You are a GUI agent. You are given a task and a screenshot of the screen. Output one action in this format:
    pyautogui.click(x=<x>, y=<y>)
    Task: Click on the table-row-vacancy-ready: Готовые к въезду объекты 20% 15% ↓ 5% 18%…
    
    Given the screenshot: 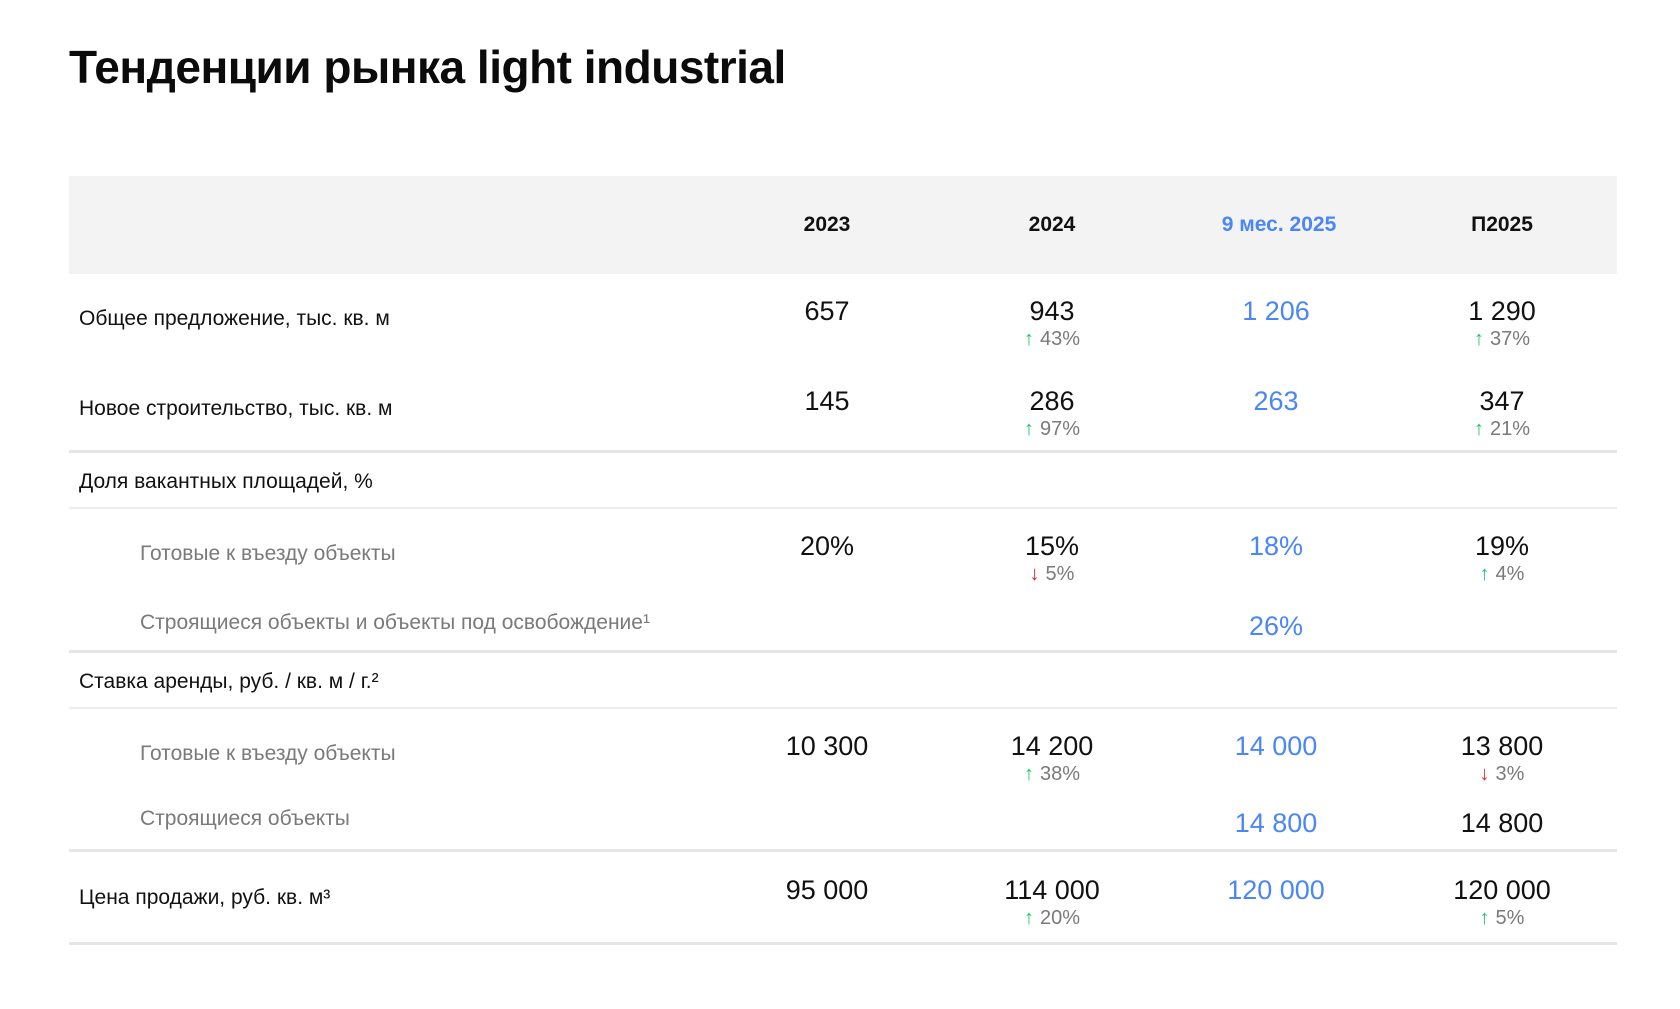 What is the action you would take?
    pyautogui.click(x=843, y=547)
    